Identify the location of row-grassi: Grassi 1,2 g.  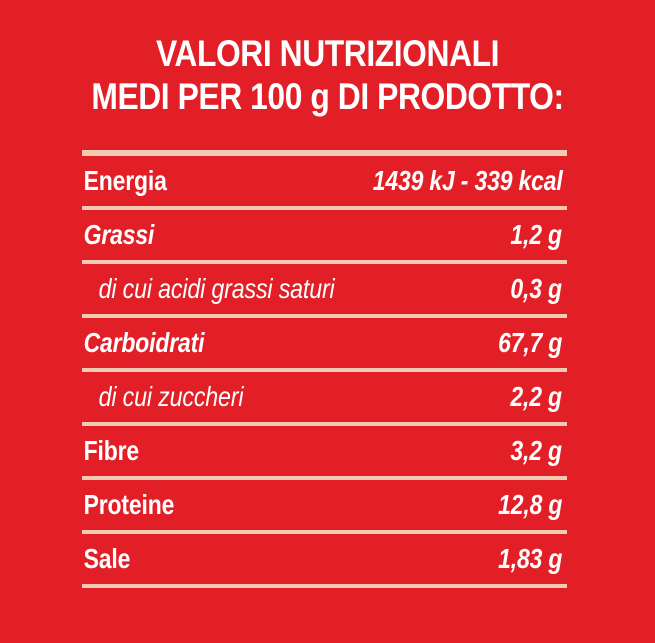
(324, 235).